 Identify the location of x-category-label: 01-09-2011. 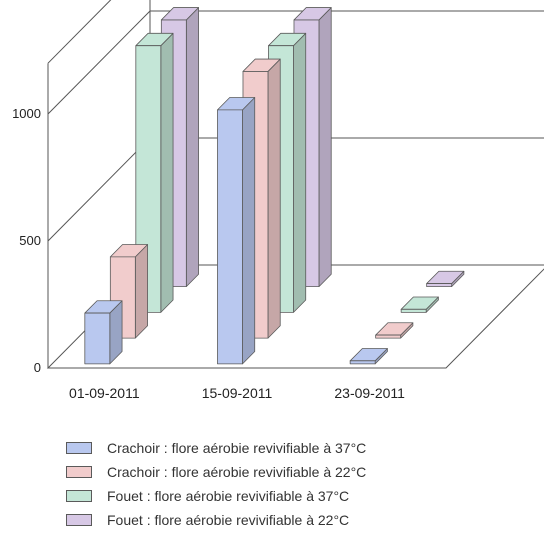
(104, 393).